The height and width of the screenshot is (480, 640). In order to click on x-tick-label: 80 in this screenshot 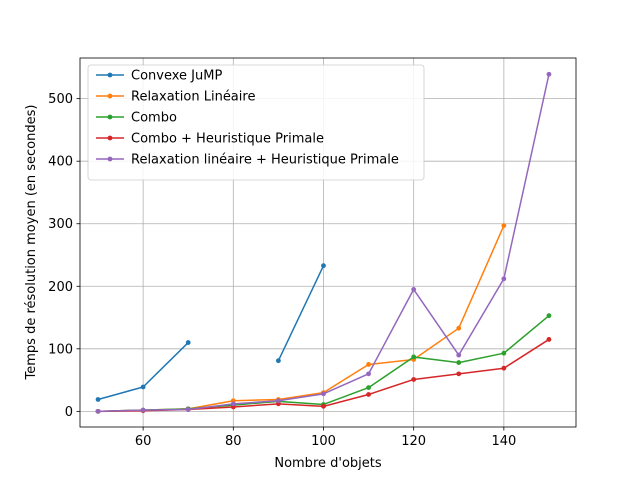, I will do `click(233, 441)`.